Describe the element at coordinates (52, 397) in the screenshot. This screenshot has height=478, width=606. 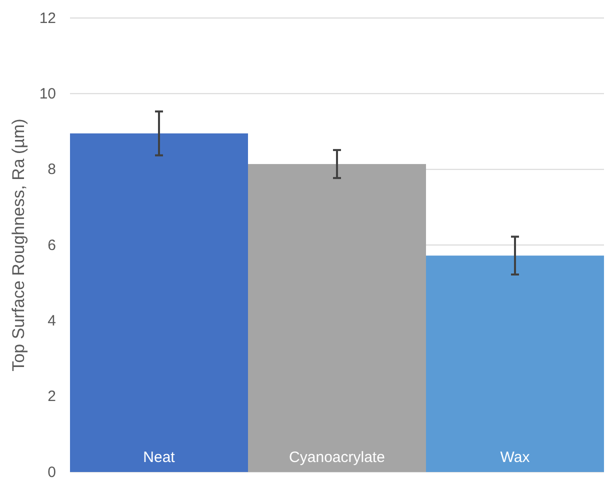
I see `y-tick-label: 2` at that location.